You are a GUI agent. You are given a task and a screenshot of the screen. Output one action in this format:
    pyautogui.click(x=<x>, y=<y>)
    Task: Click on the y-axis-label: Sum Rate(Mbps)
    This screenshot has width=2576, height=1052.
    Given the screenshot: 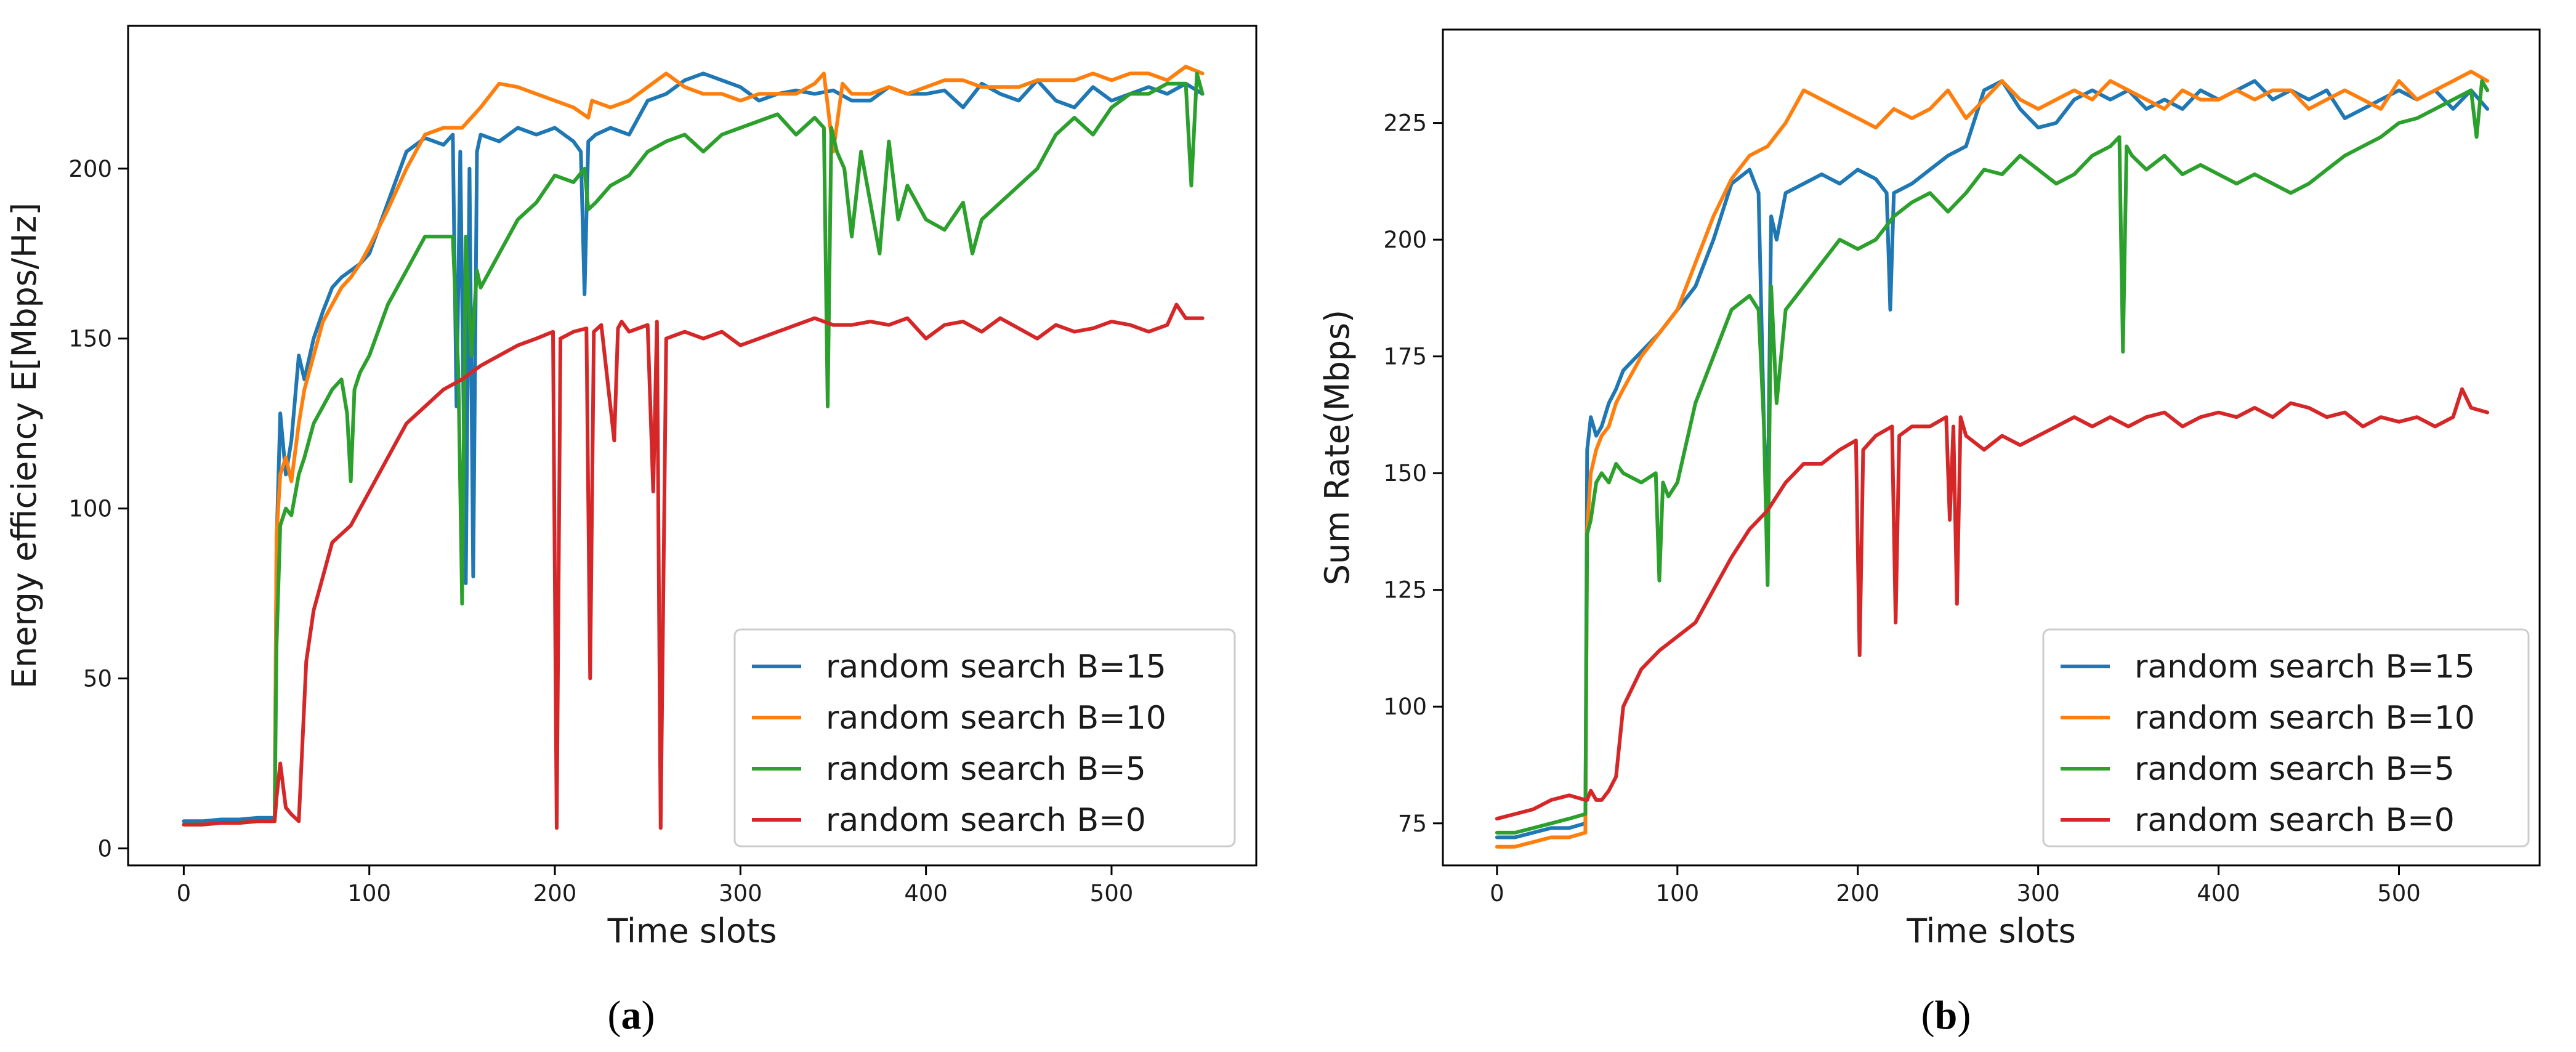 What is the action you would take?
    pyautogui.click(x=1337, y=448)
    